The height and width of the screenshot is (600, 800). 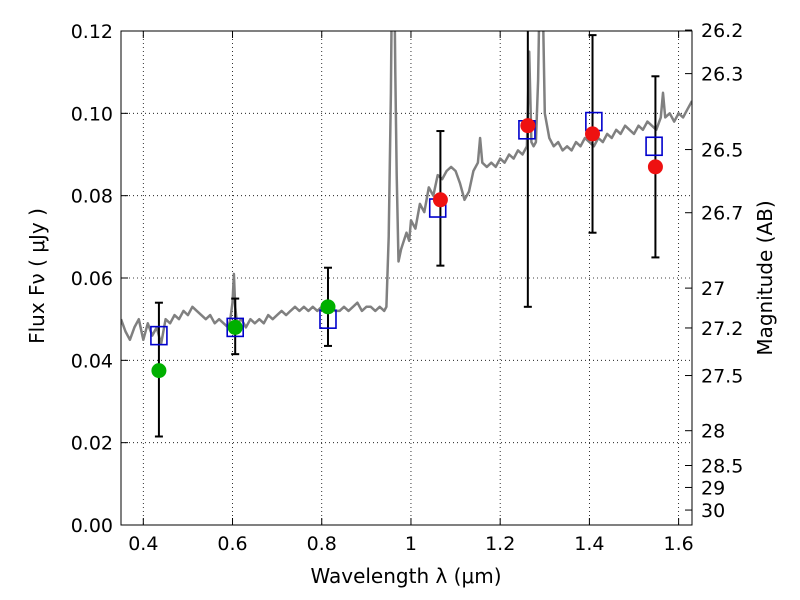 What do you see at coordinates (92, 526) in the screenshot?
I see `y-tick-label: 0.00` at bounding box center [92, 526].